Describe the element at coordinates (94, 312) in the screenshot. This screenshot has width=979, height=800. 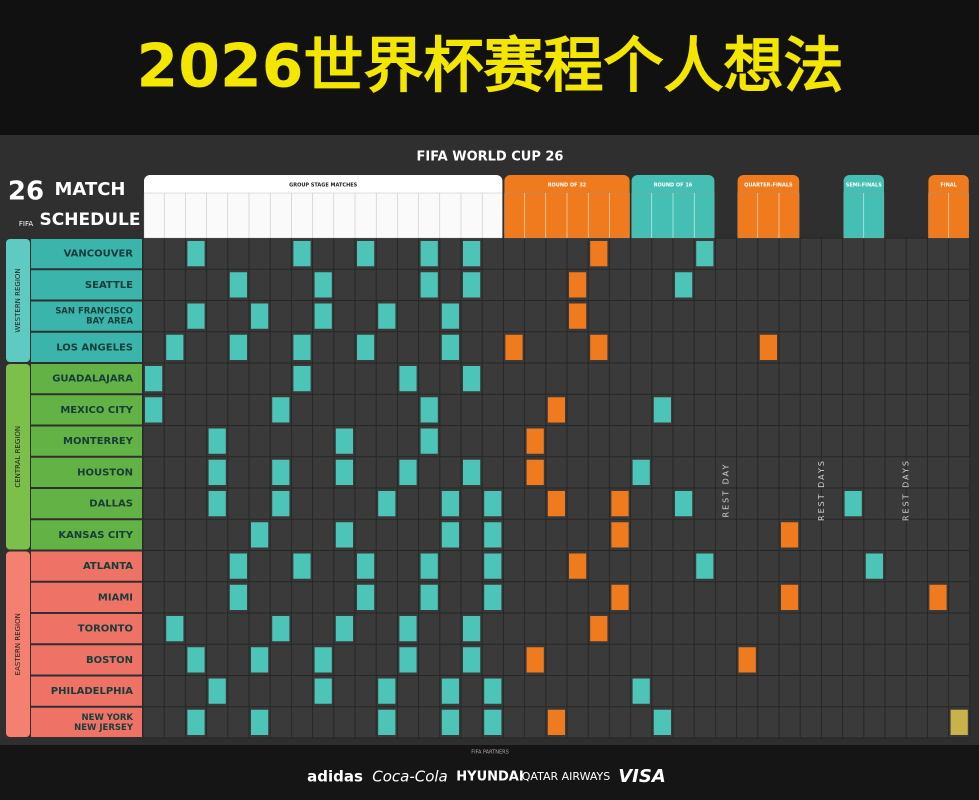
I see `city-name: SAN FRANCISCO` at that location.